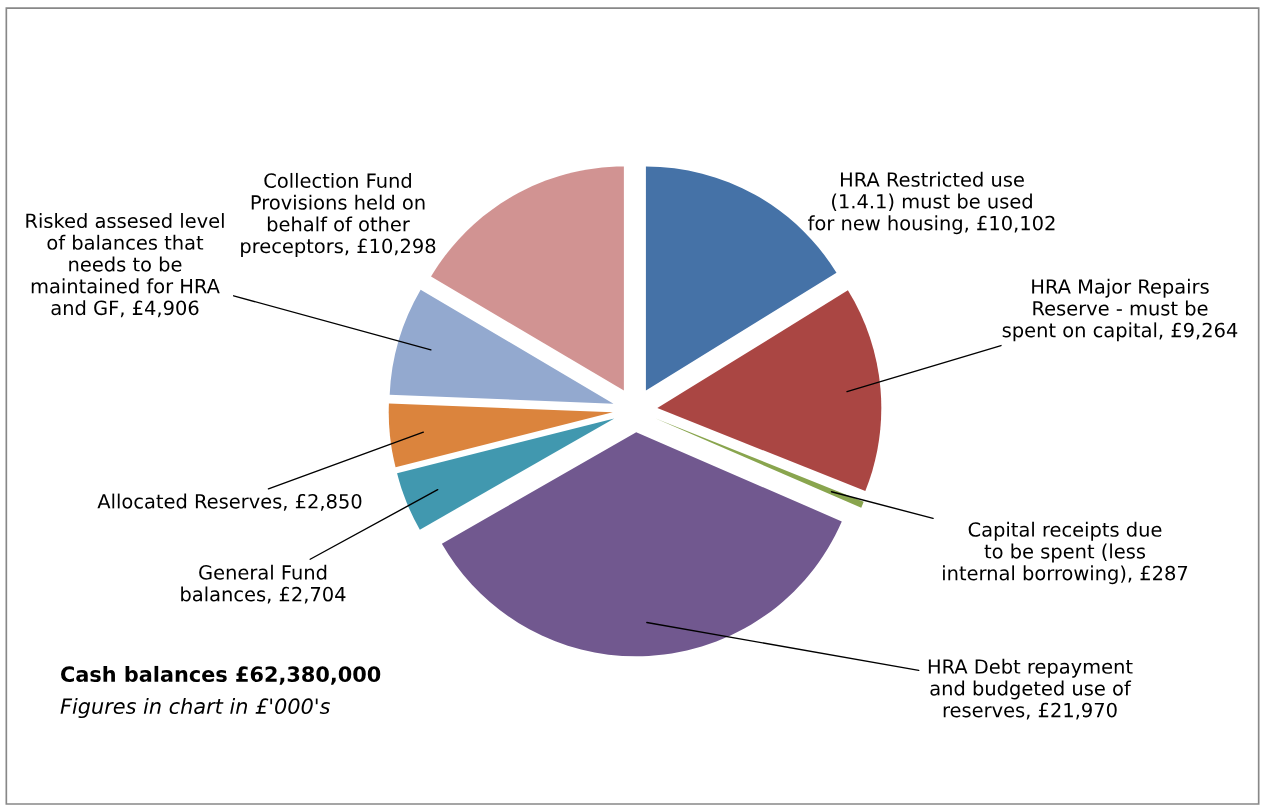 The height and width of the screenshot is (808, 1265). Describe the element at coordinates (229, 502) in the screenshot. I see `slice-label: Allocated Reserves, £2,850` at that location.